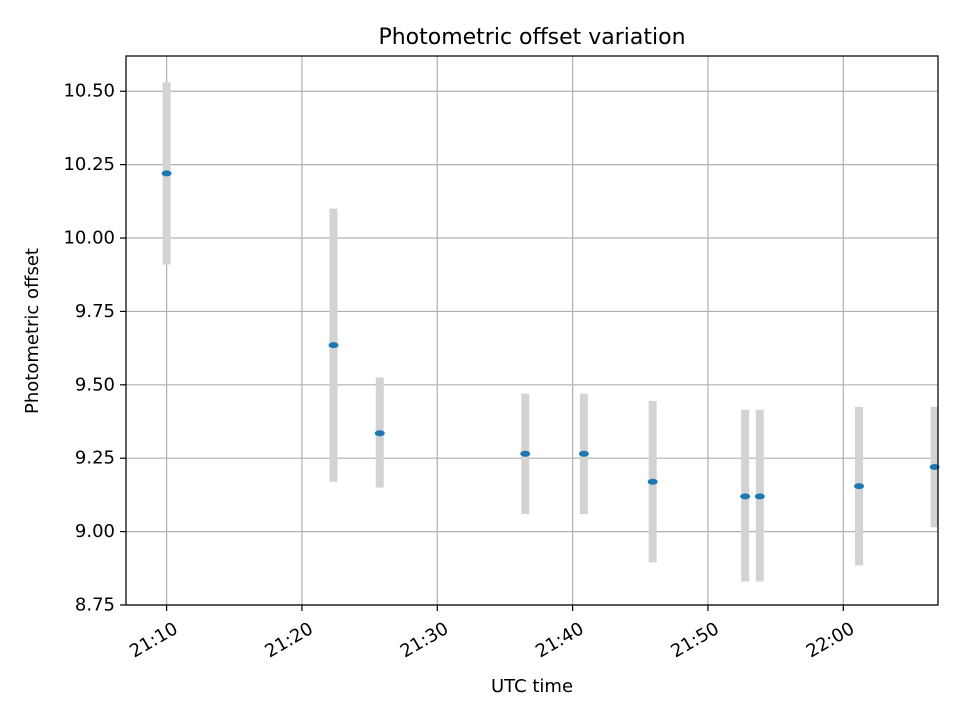 This screenshot has width=960, height=725. Describe the element at coordinates (95, 605) in the screenshot. I see `y-tick-label: 8.75` at that location.